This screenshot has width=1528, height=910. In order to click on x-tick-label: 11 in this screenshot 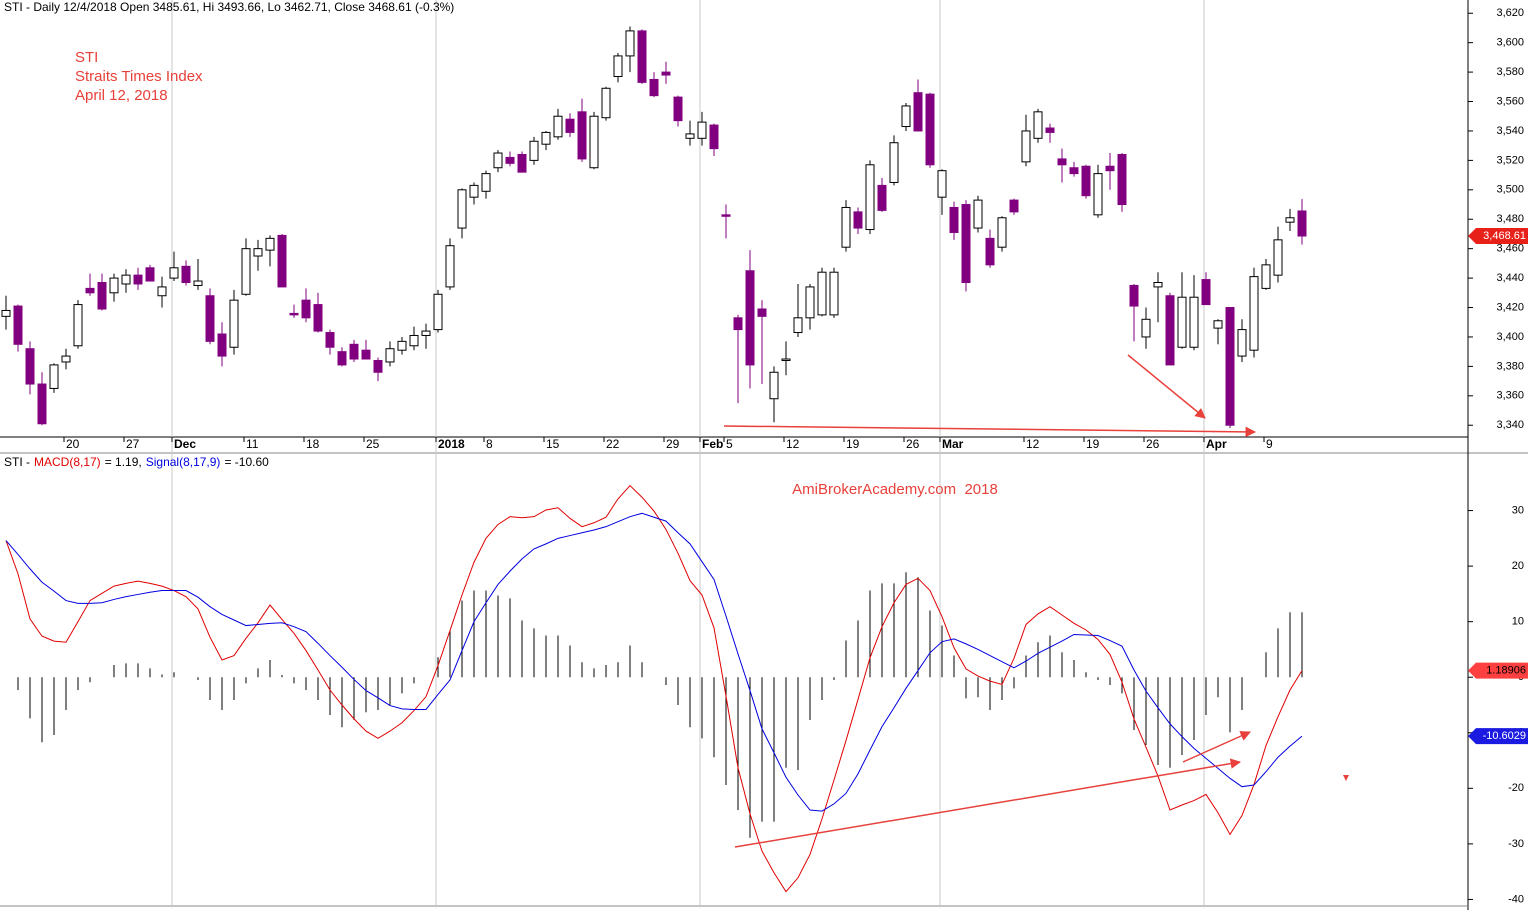, I will do `click(252, 444)`.